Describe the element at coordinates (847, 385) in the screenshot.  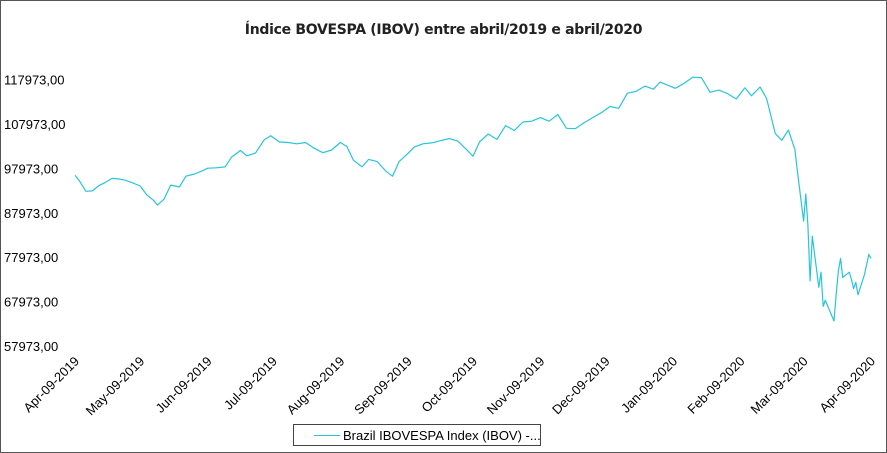
I see `x-tick-label: Apr-09-2020` at that location.